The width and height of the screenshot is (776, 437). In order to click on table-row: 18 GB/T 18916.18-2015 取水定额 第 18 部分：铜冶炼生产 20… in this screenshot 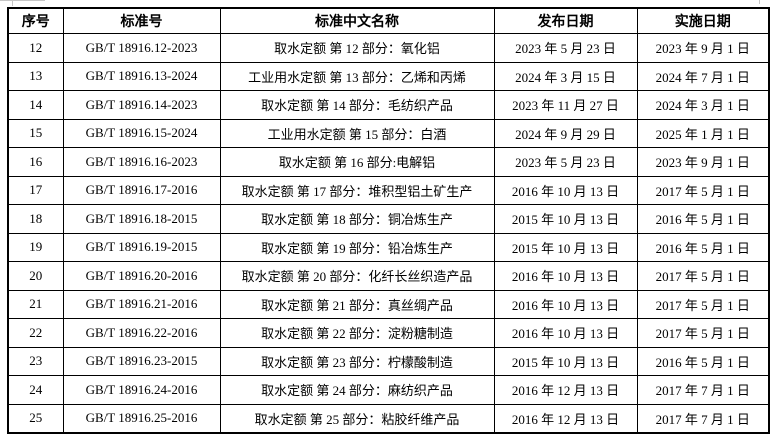, I will do `click(388, 219)`.